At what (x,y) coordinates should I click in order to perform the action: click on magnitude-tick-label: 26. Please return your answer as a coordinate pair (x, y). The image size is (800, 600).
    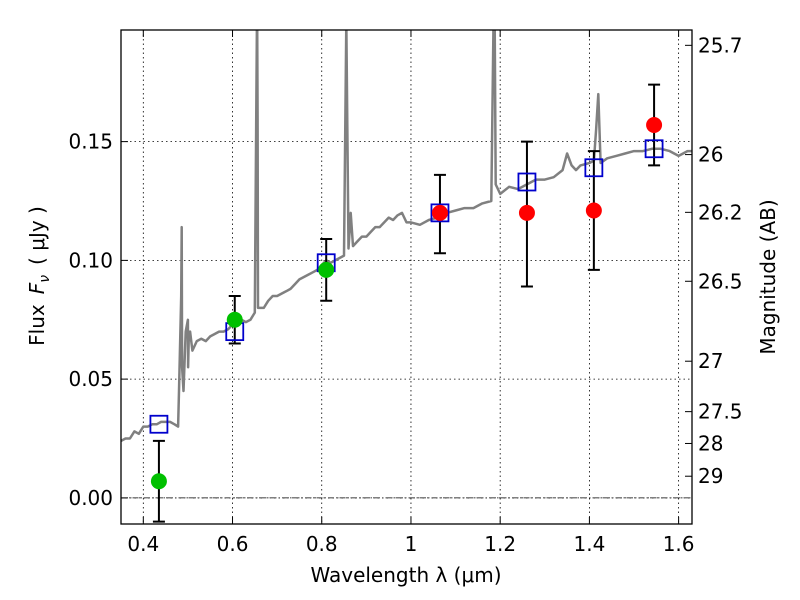
    Looking at the image, I should click on (710, 155).